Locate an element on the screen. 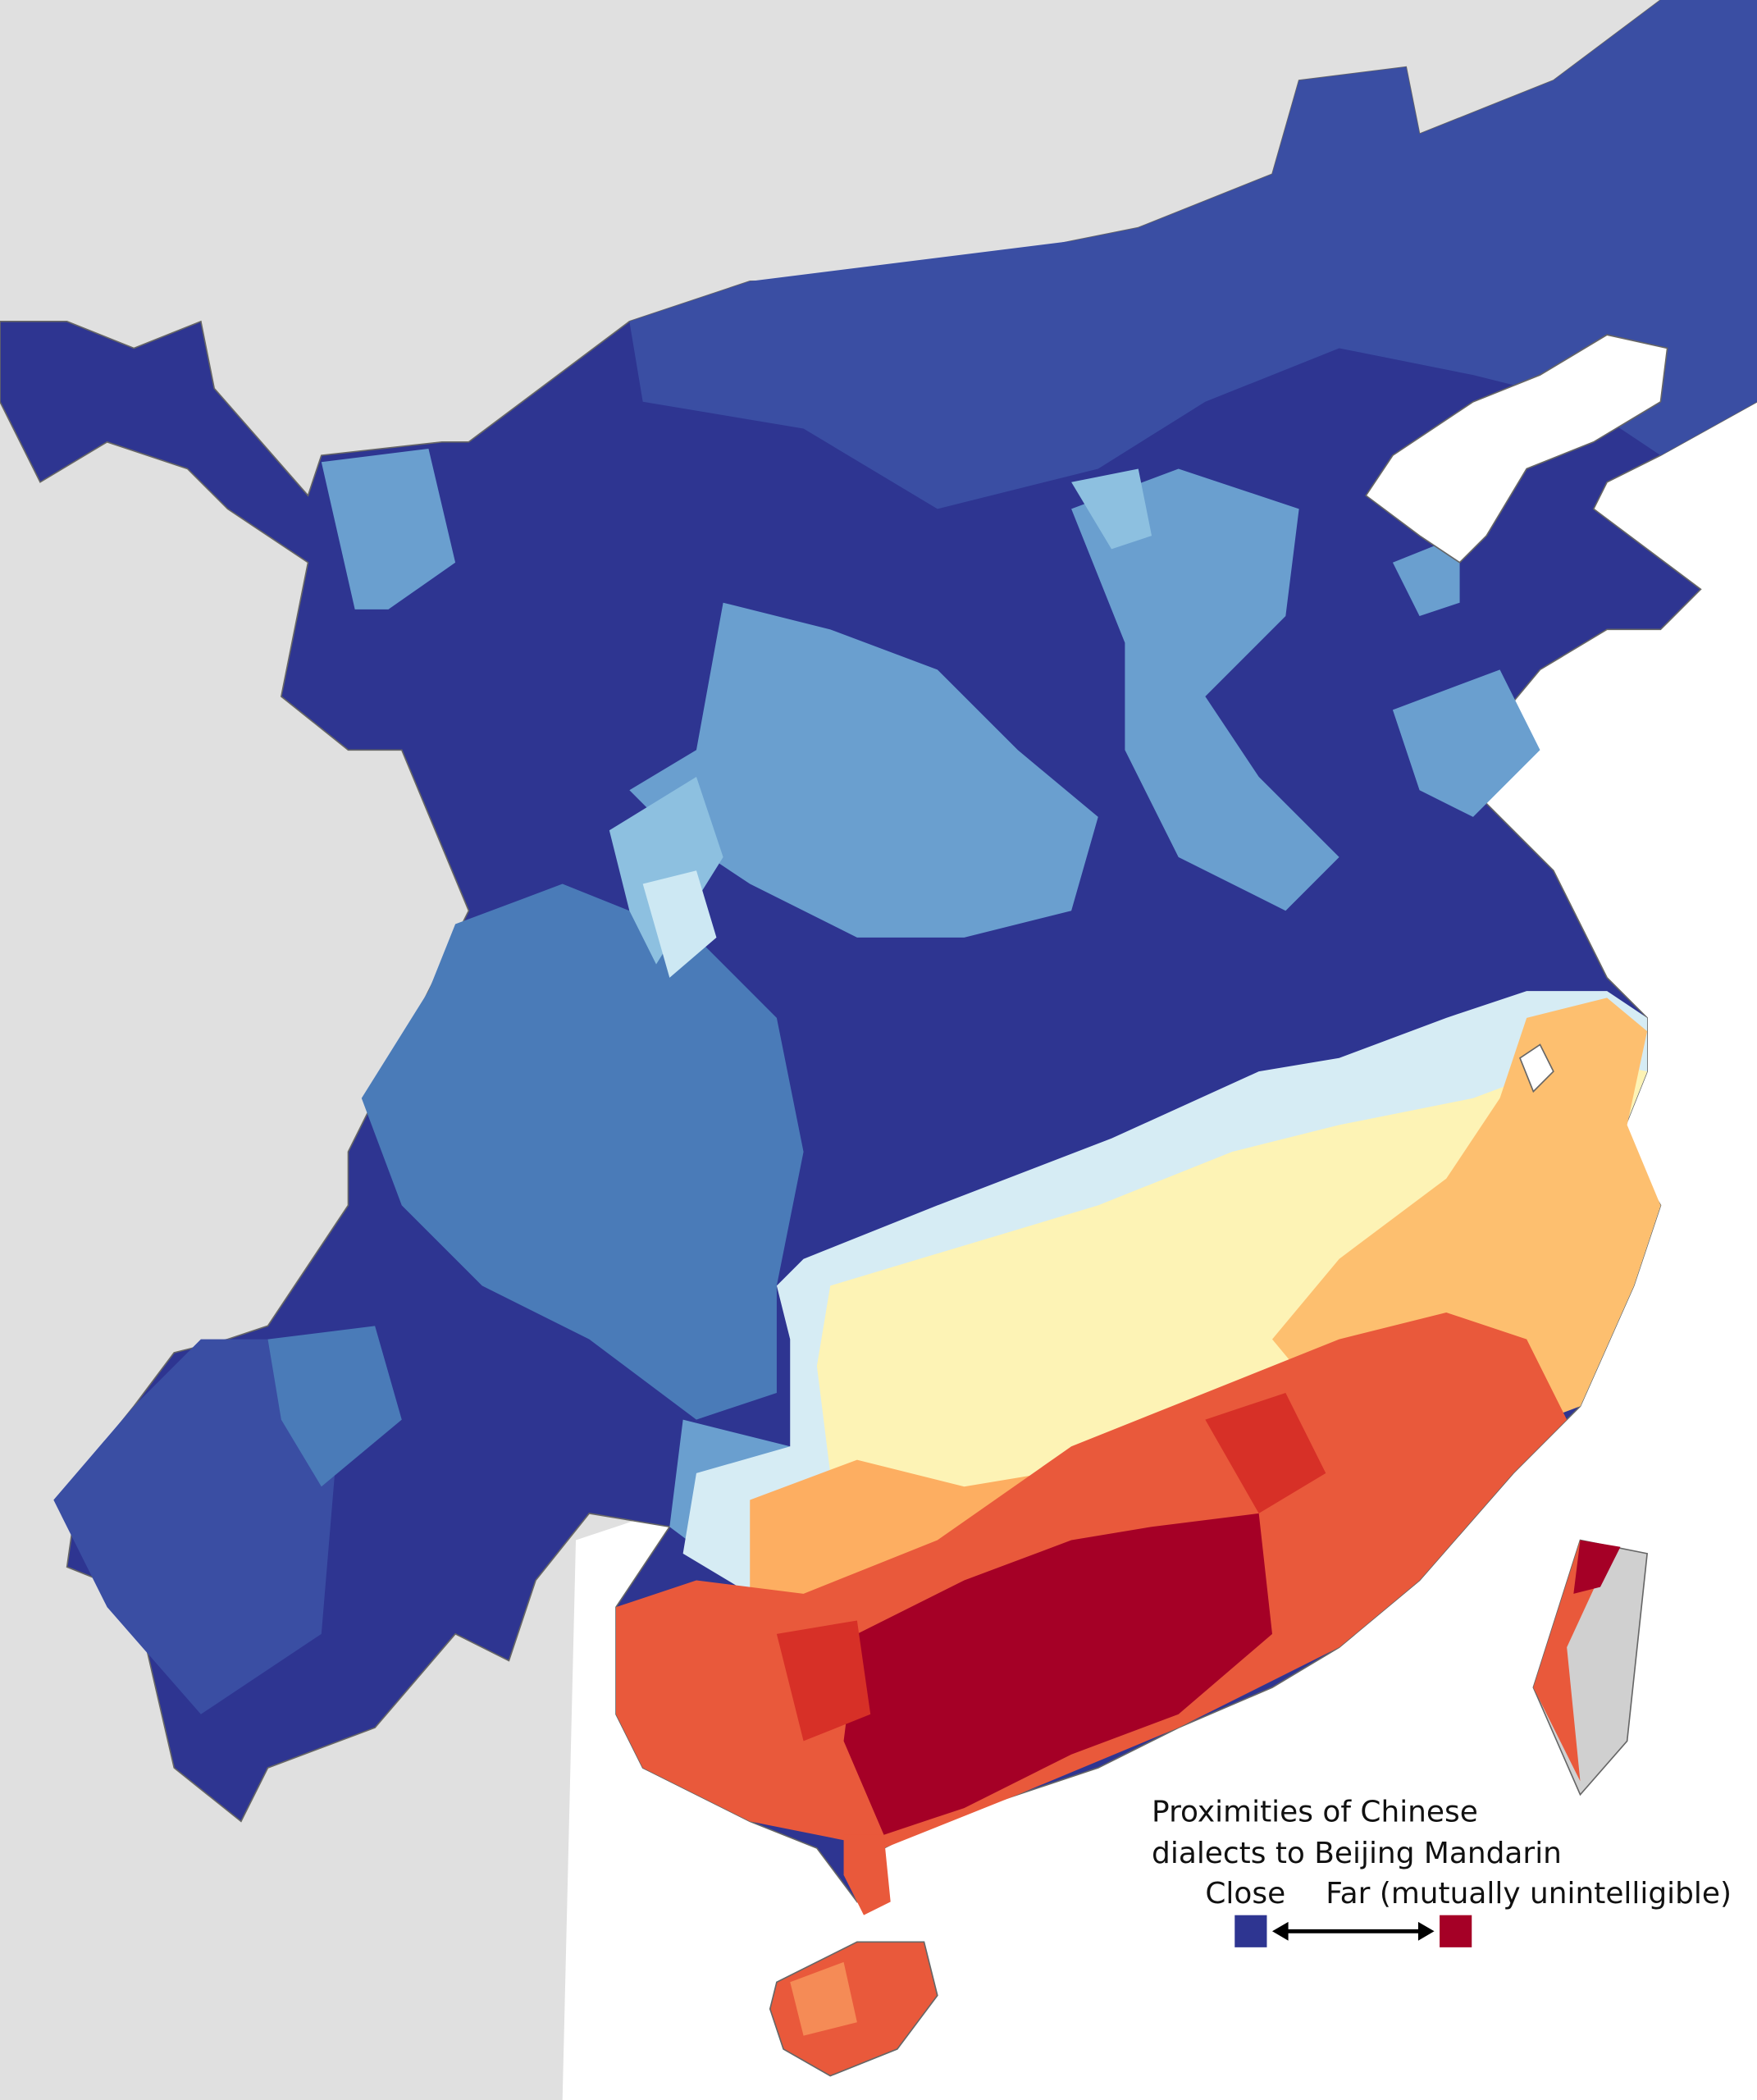  legend-title: dialects to Beijing Mandarin is located at coordinates (1357, 1854).